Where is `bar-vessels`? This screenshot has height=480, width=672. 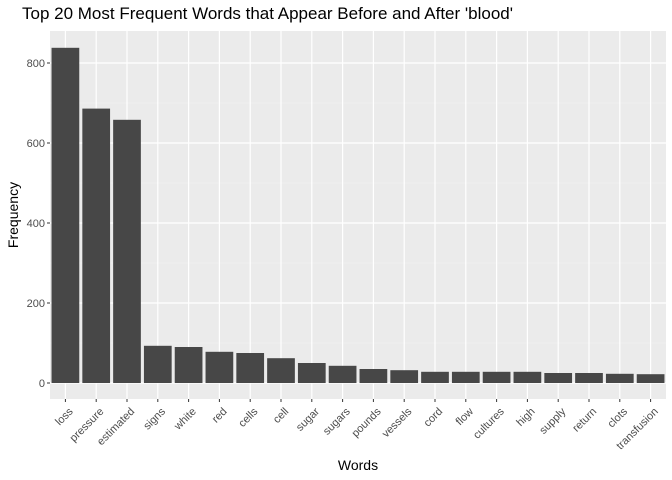 bar-vessels is located at coordinates (404, 376).